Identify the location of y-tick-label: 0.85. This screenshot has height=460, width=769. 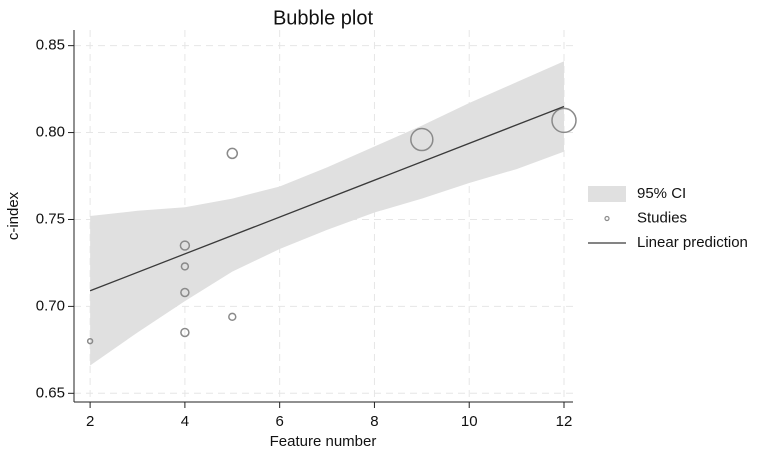
(50, 45).